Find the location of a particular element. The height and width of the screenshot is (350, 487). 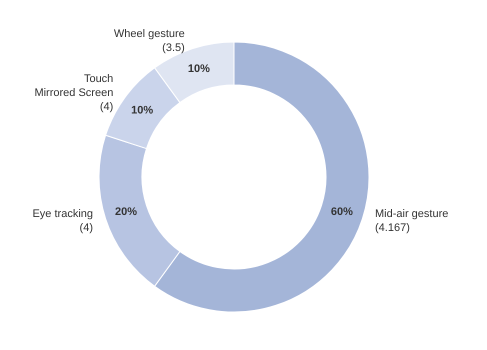

slice-label: Eye tracking (4) is located at coordinates (62, 221).